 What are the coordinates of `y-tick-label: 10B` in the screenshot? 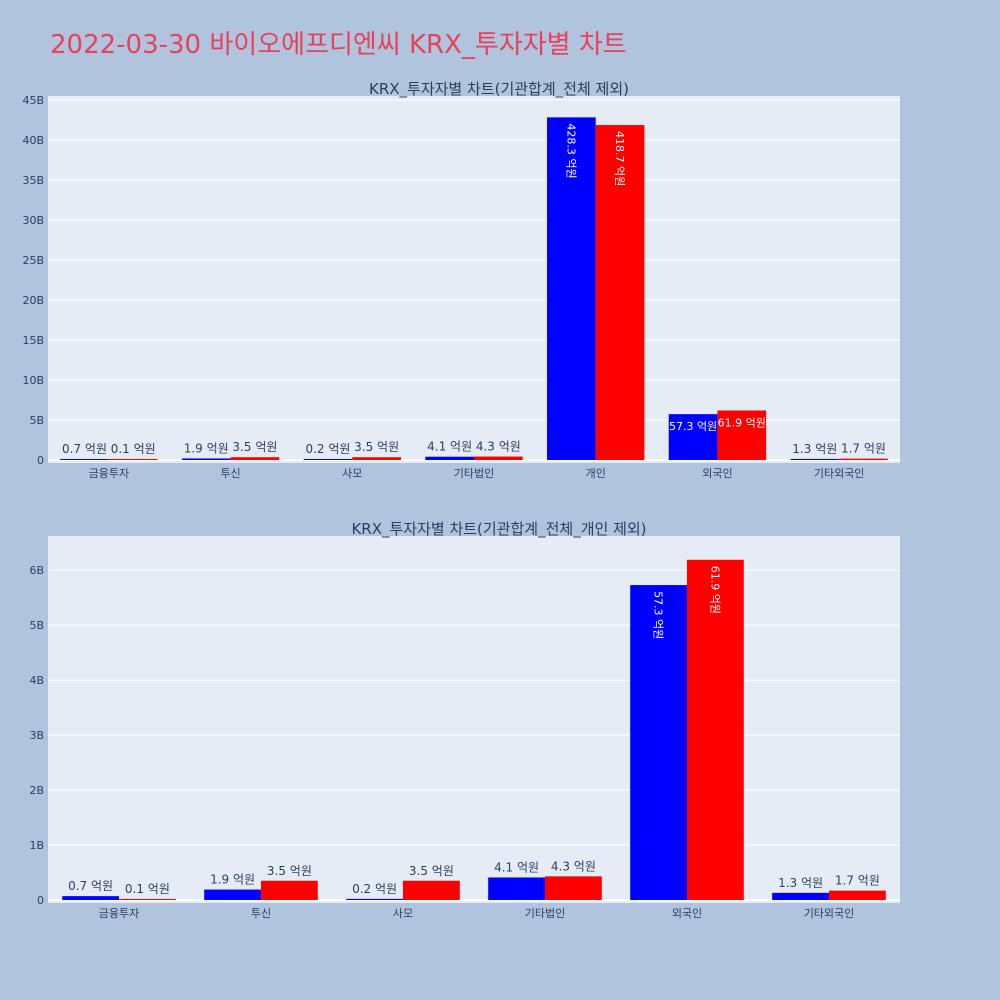 It's located at (33, 380).